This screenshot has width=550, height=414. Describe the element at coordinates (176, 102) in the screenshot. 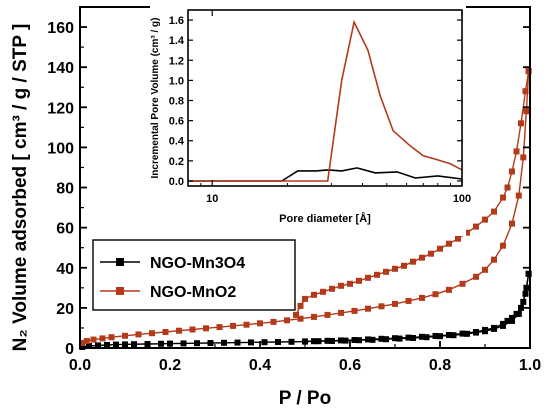

I see `inset-y-tick-label: 0.8` at that location.